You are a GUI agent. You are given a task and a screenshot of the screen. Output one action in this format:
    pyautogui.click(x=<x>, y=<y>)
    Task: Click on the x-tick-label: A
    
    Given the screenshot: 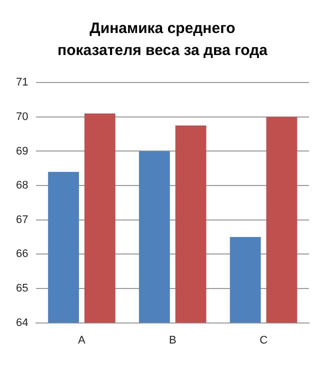 What is the action you would take?
    pyautogui.click(x=82, y=340)
    